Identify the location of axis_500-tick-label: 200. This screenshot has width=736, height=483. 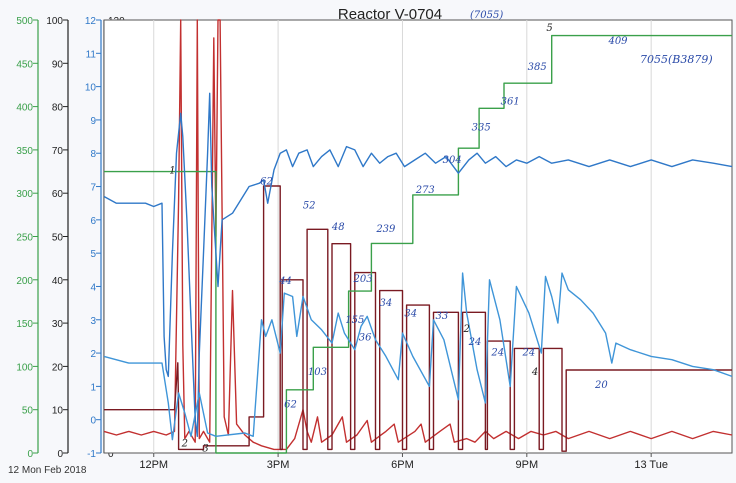
(24, 281).